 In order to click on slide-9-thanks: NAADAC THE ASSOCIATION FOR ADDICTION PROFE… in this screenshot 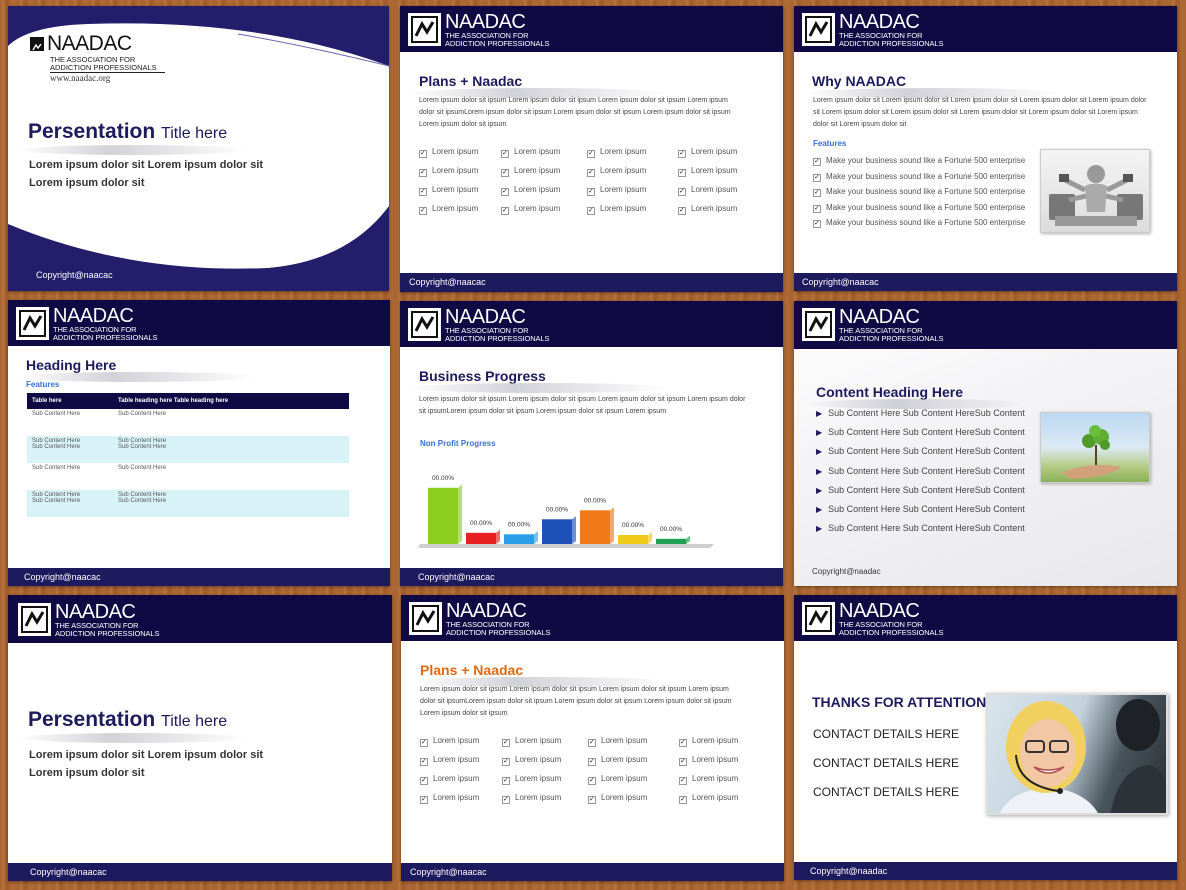, I will do `click(985, 737)`.